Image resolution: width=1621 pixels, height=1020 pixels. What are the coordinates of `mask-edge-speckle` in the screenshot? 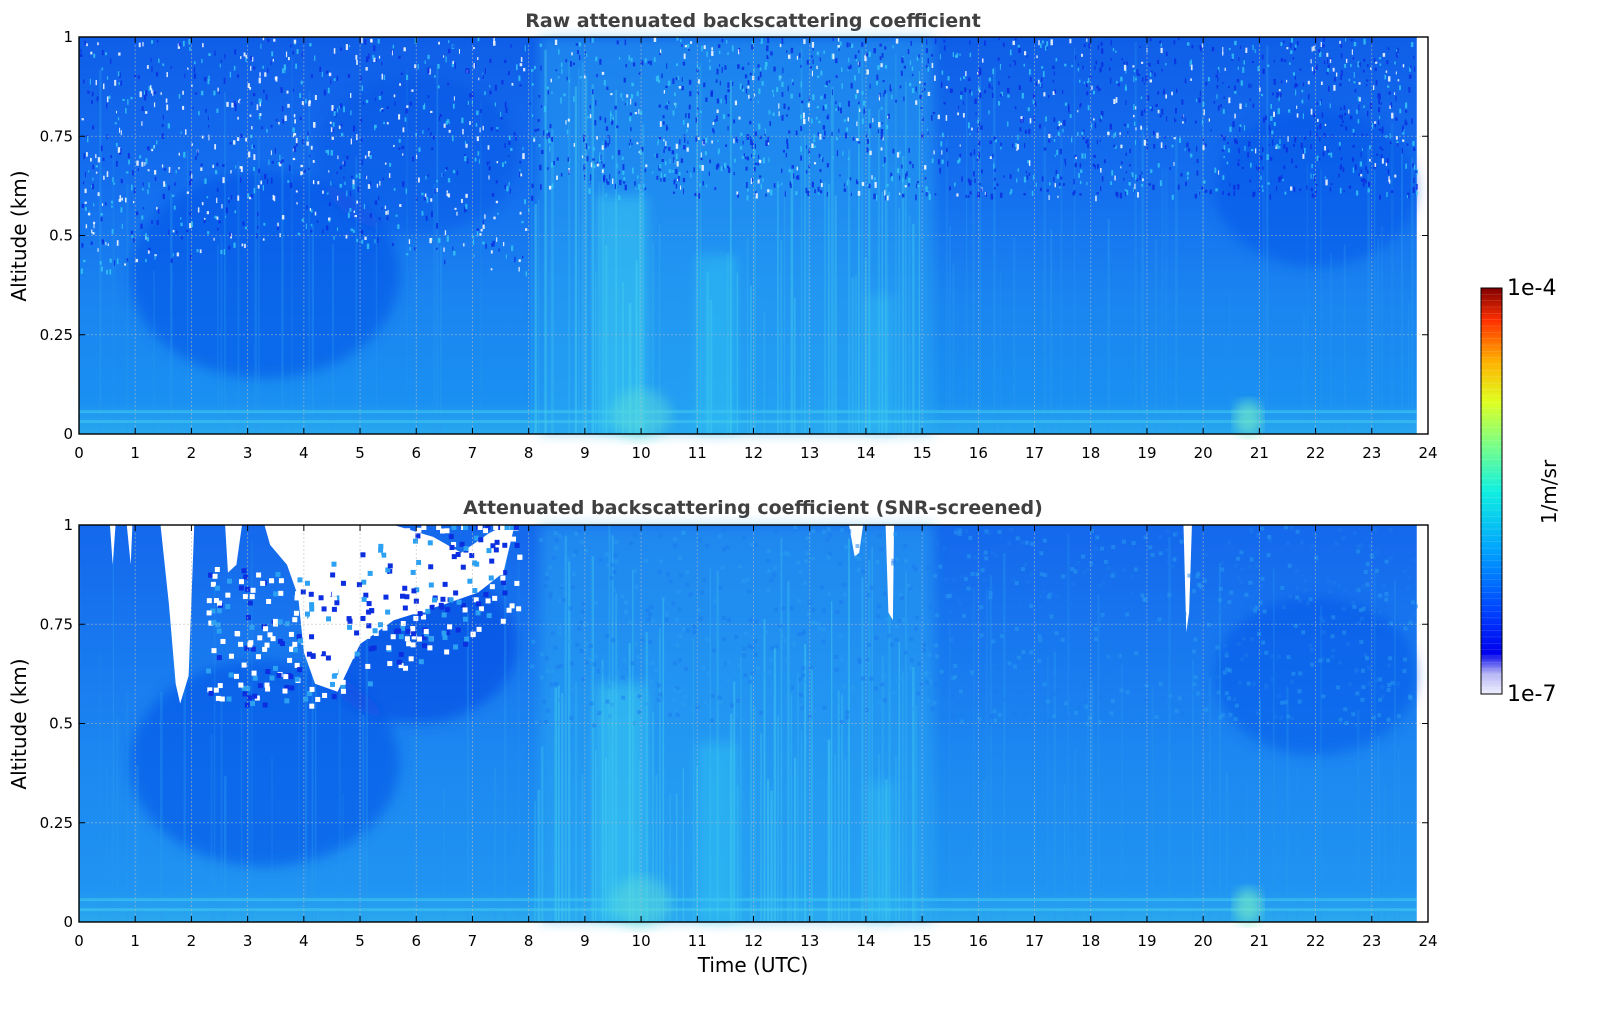 It's located at (364, 617).